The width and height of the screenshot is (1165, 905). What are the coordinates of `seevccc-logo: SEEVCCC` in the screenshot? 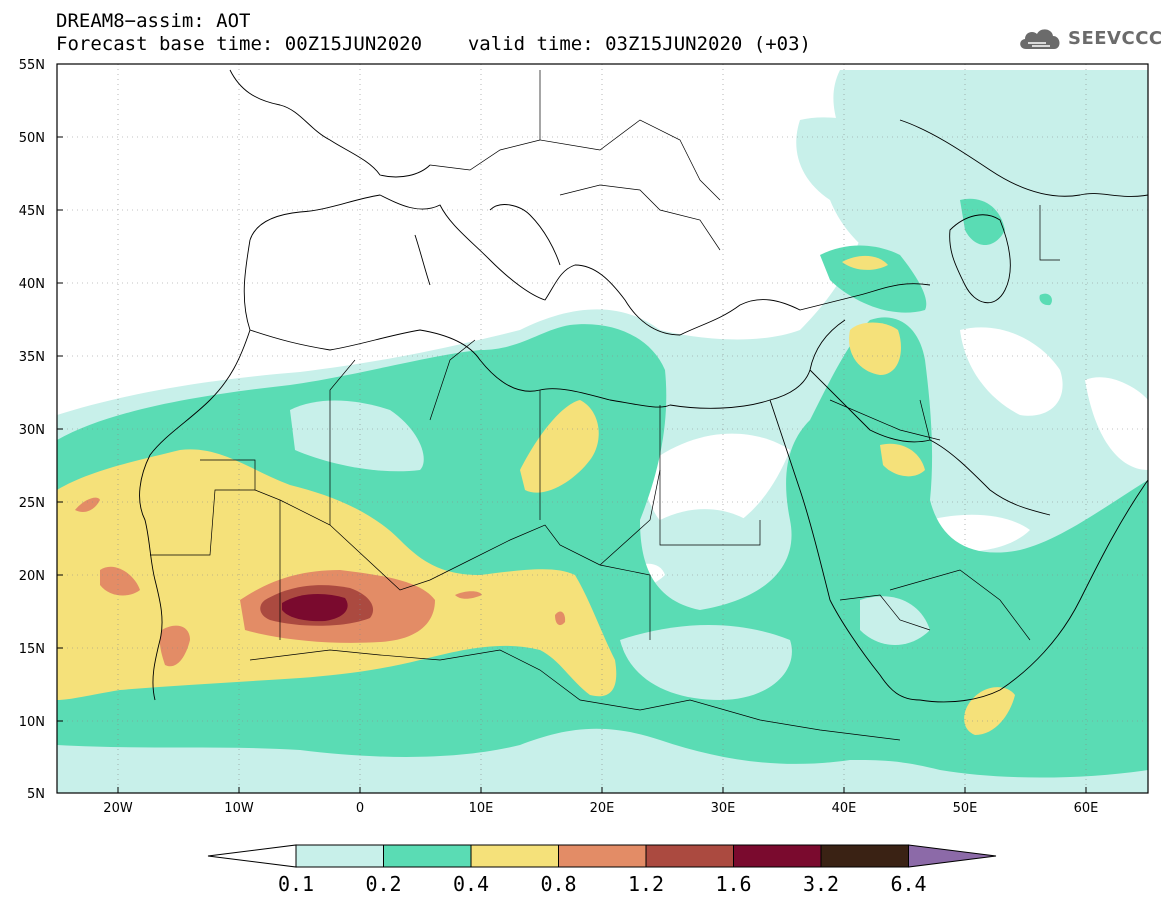 It's located at (1089, 38).